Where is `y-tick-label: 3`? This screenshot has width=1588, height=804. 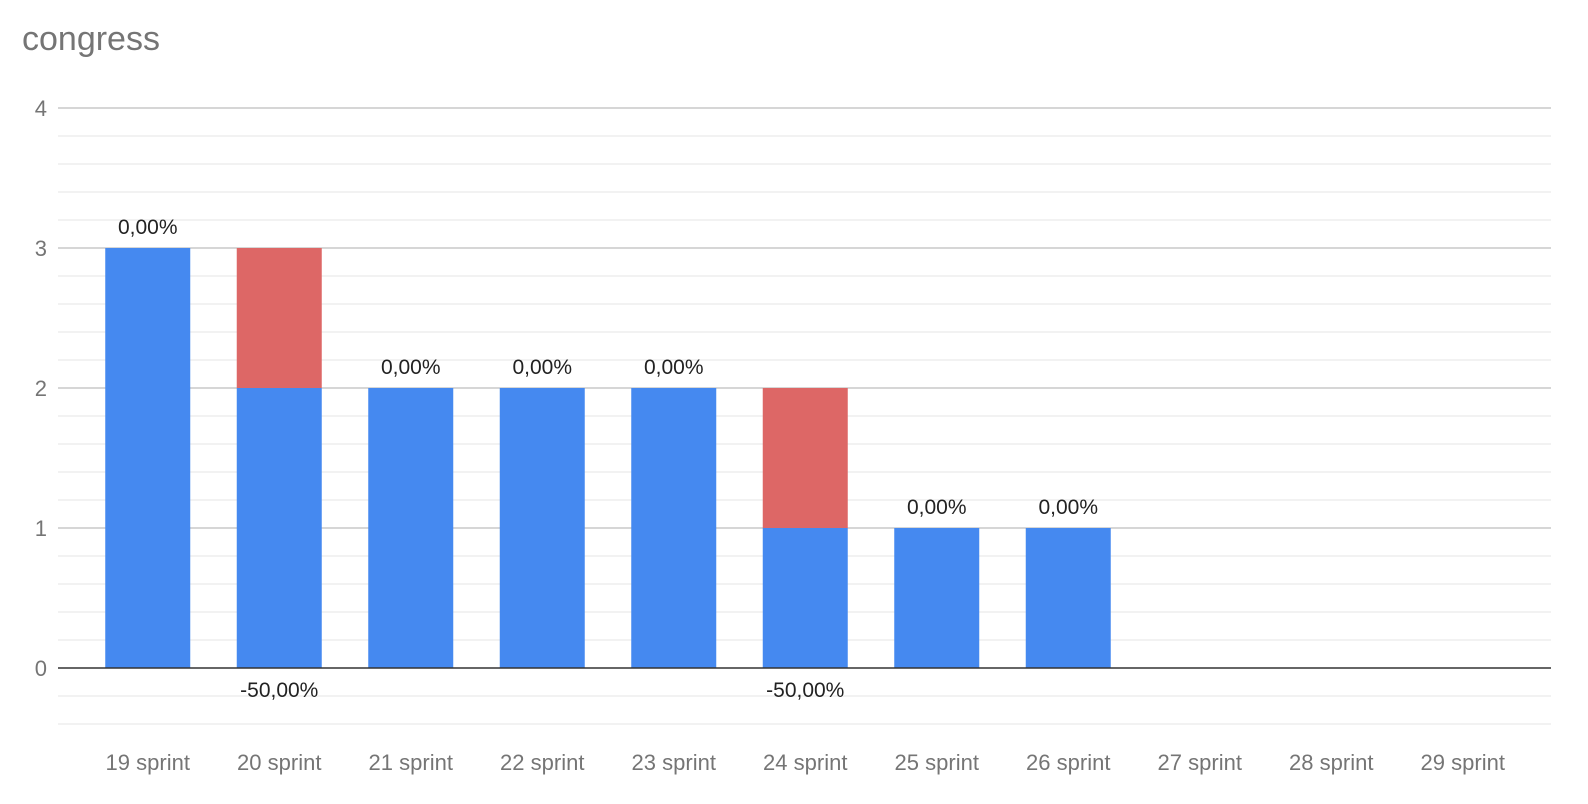
y-tick-label: 3 is located at coordinates (41, 248).